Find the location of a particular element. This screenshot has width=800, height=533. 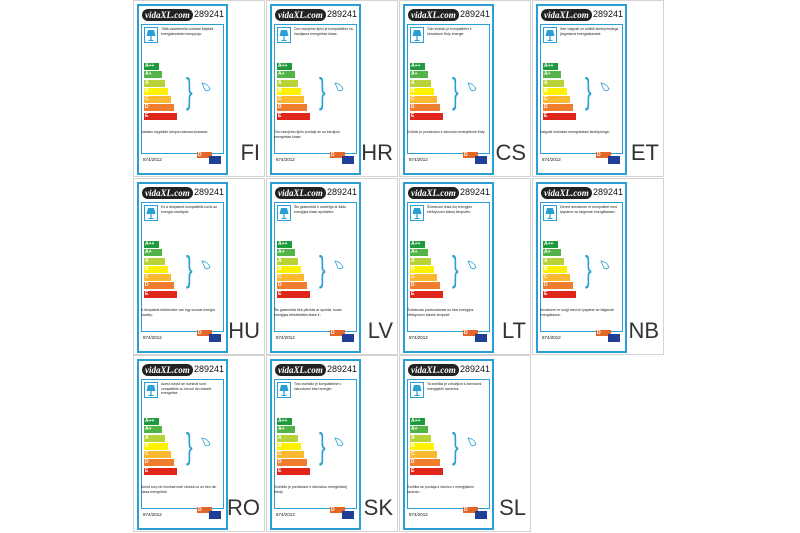

language-code: HR is located at coordinates (377, 152).